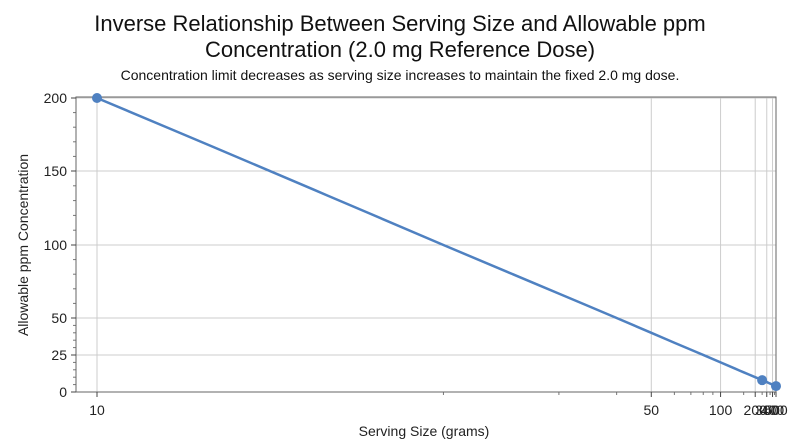 The height and width of the screenshot is (447, 800). What do you see at coordinates (424, 431) in the screenshot?
I see `x-axis-label: Serving Size (grams)` at bounding box center [424, 431].